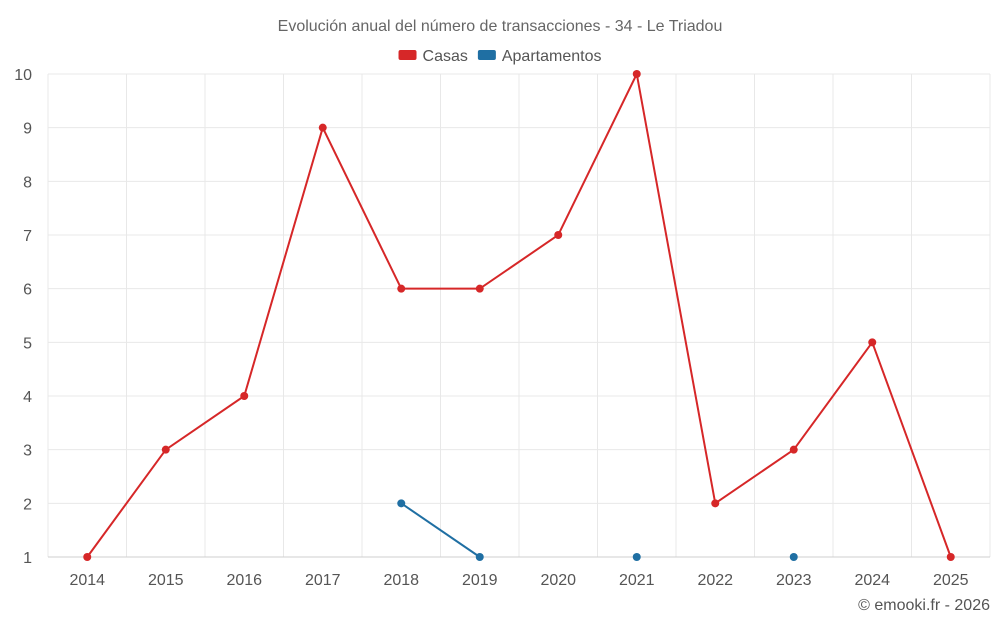  Describe the element at coordinates (27, 504) in the screenshot. I see `y-tick-label: 2` at that location.